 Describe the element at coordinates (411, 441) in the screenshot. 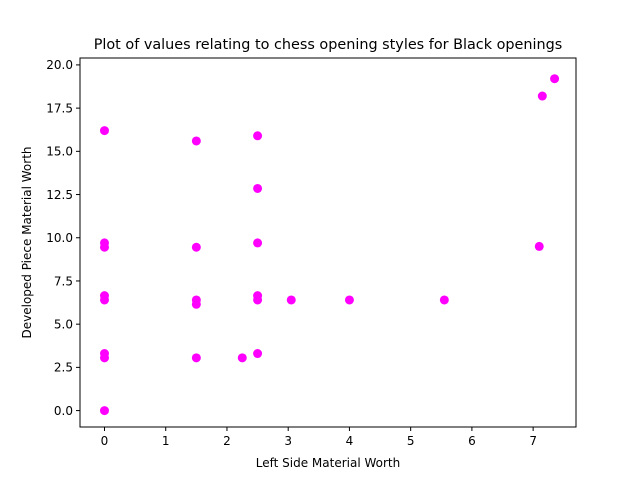

I see `x-tick-label: 5` at that location.